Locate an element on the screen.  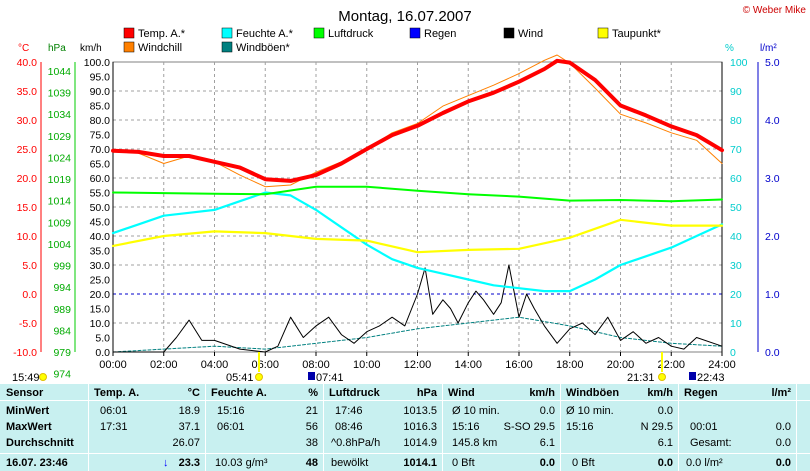
sun-time-left: 15:49 is located at coordinates (26, 378).